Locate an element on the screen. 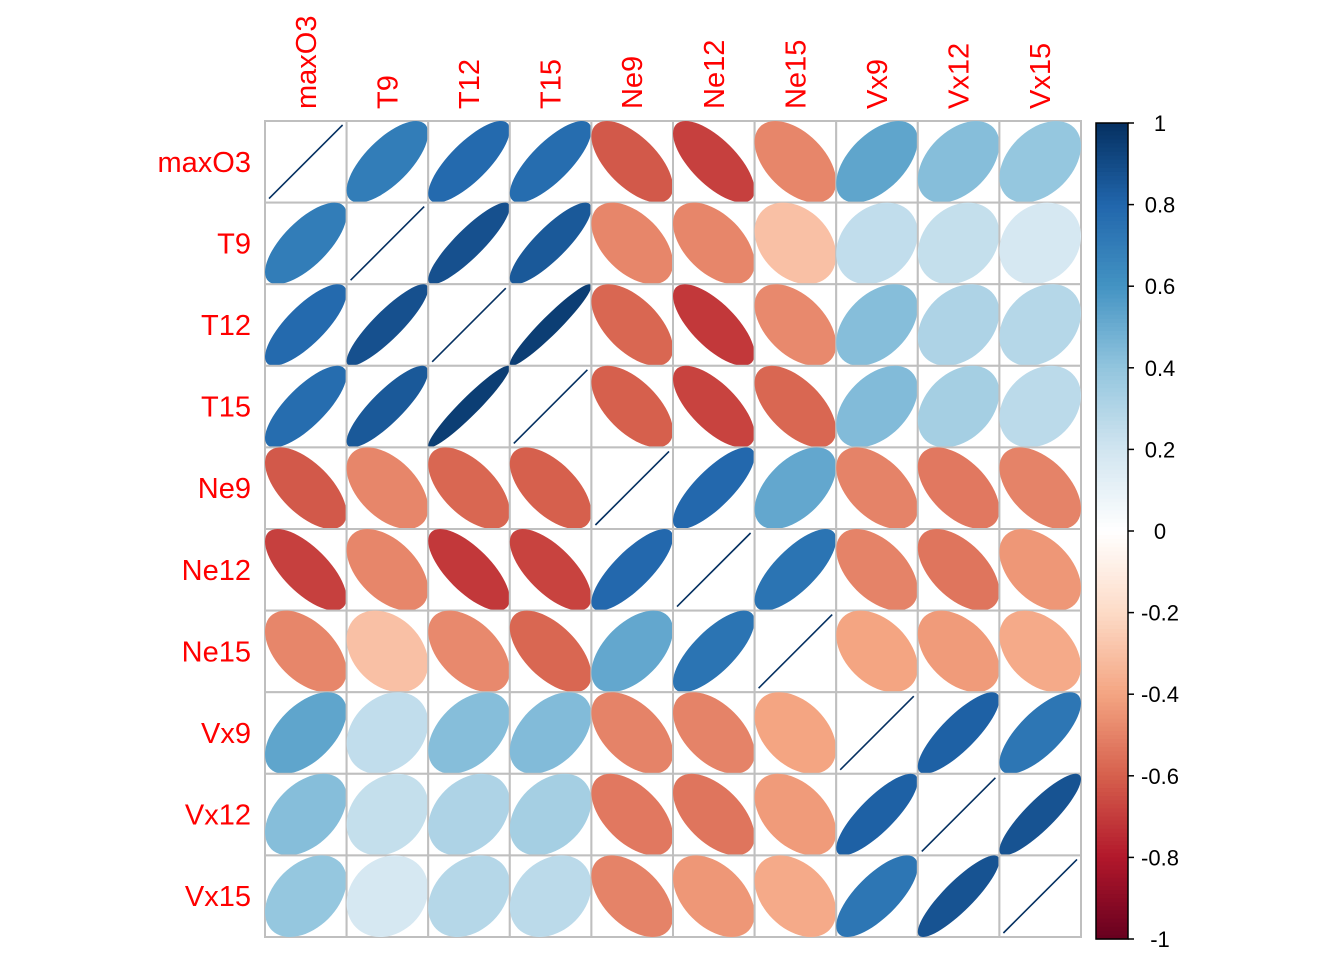 This screenshot has width=1344, height=960. column-label-Vx9: Vx9 is located at coordinates (878, 84).